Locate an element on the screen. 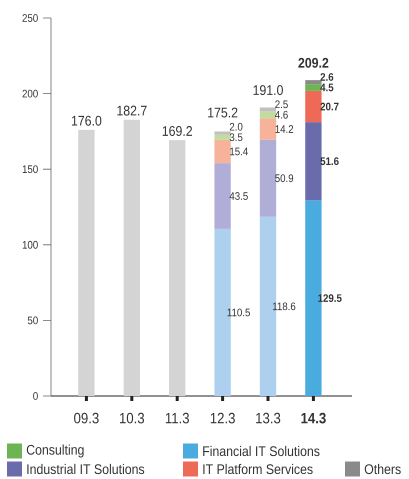 This screenshot has height=479, width=409. legend-label: Financial IT Solutions is located at coordinates (261, 451).